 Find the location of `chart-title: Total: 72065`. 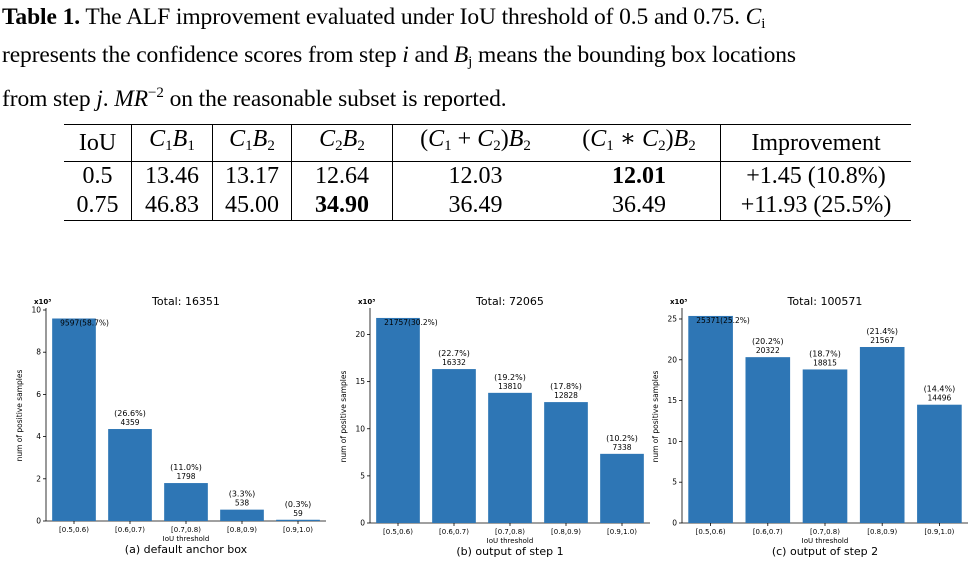

chart-title: Total: 72065 is located at coordinates (509, 301).